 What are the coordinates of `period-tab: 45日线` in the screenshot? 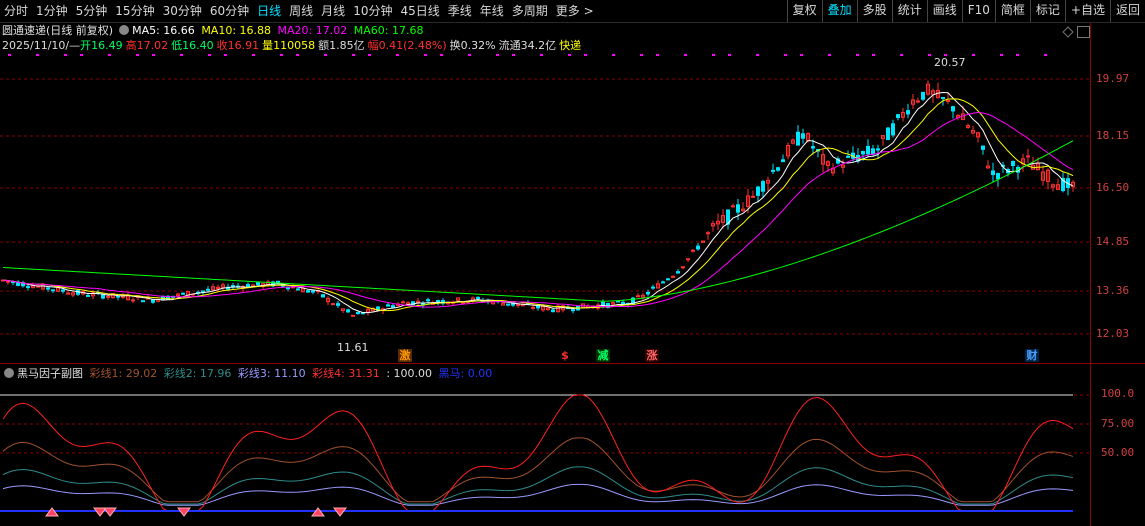 It's located at (420, 11).